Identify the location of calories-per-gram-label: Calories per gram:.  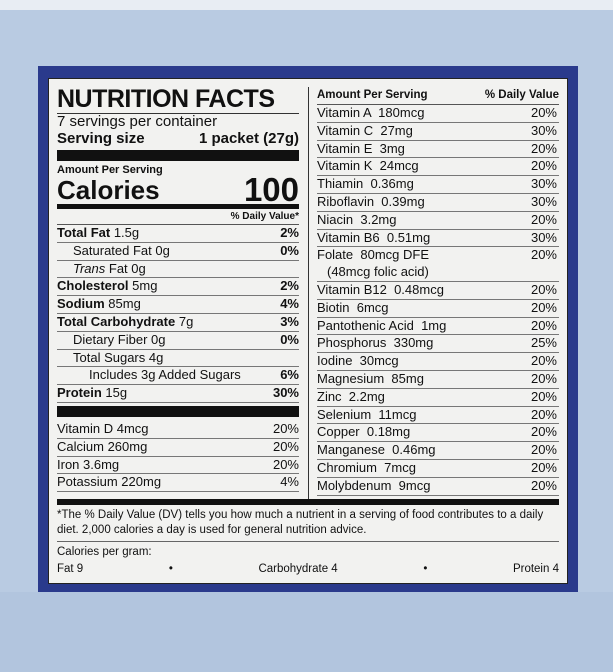
(104, 552).